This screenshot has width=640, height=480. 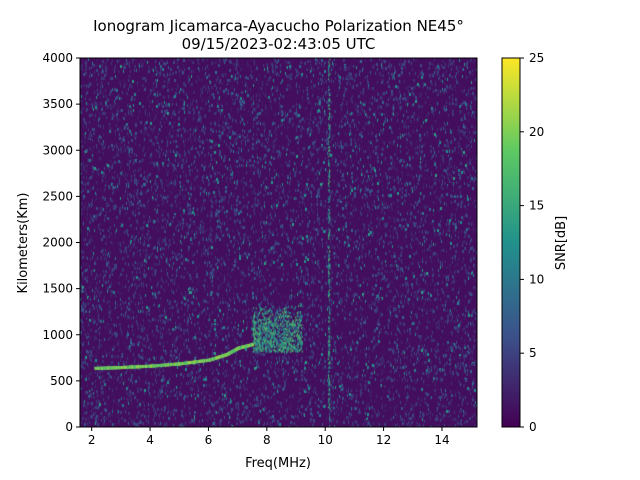 I want to click on colorbar-tick-label: 20, so click(x=536, y=132).